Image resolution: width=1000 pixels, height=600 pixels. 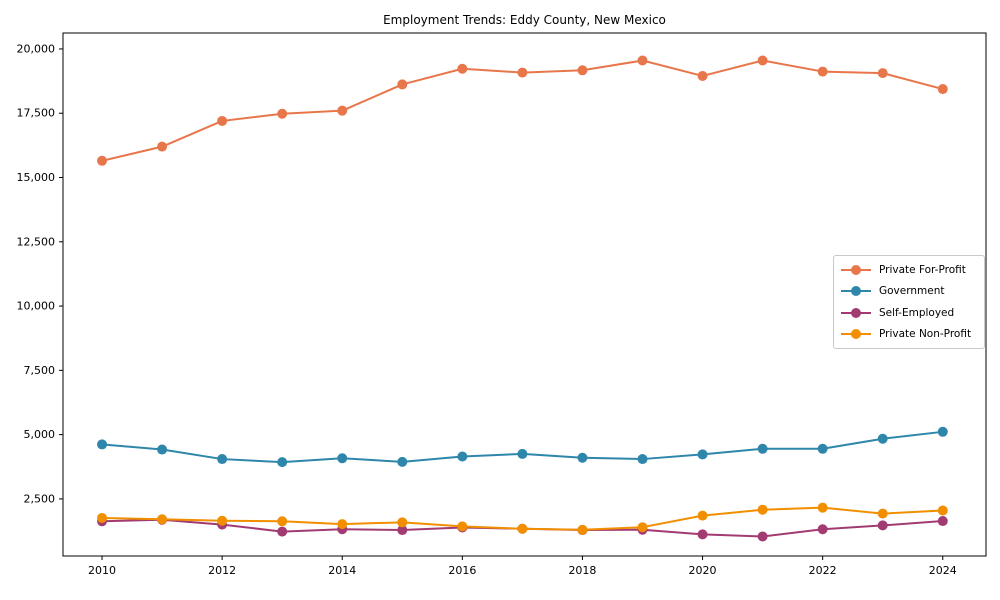 I want to click on y-tick-label: 15,000, so click(x=36, y=177).